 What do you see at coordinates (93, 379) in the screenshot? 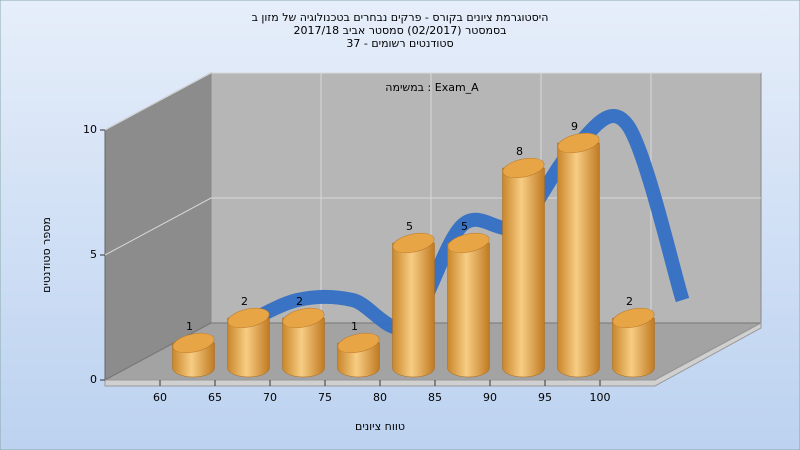
I see `y-tick-label: 0` at bounding box center [93, 379].